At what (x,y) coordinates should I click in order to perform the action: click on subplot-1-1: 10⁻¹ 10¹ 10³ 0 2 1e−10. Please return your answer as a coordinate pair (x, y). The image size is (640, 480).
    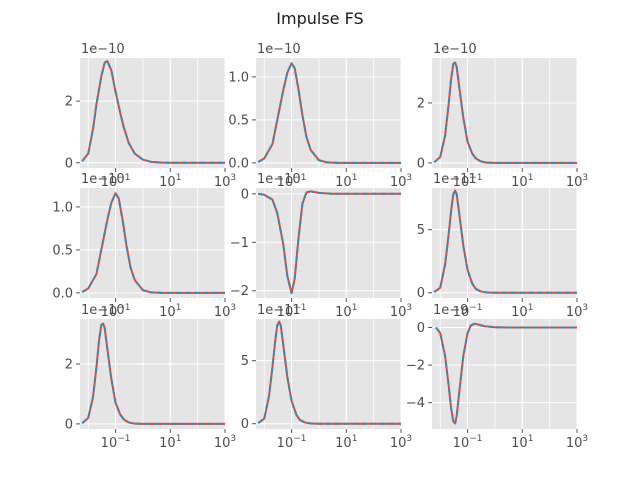
    Looking at the image, I should click on (150, 116).